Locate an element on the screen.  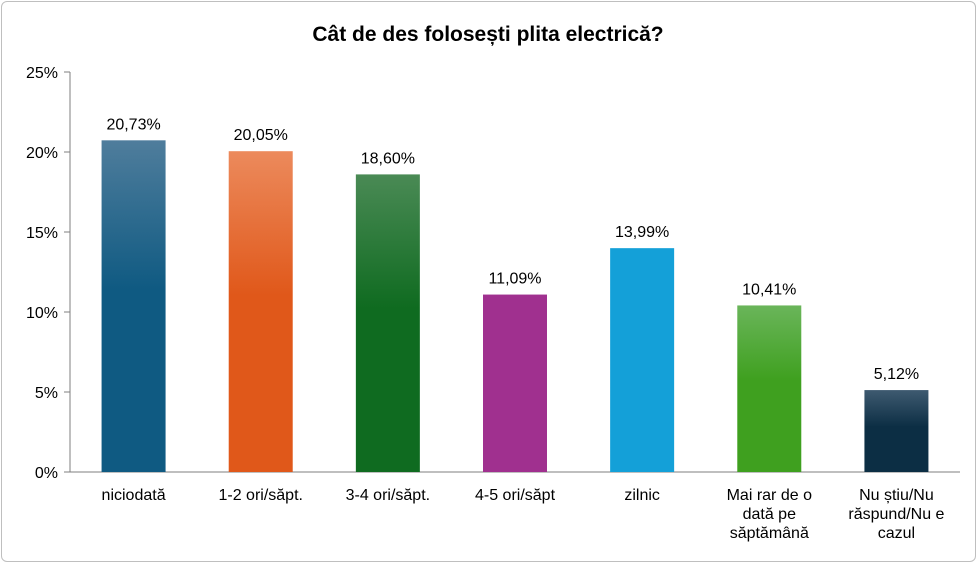
x-tick-label: 4-5 ori/săpt is located at coordinates (515, 495).